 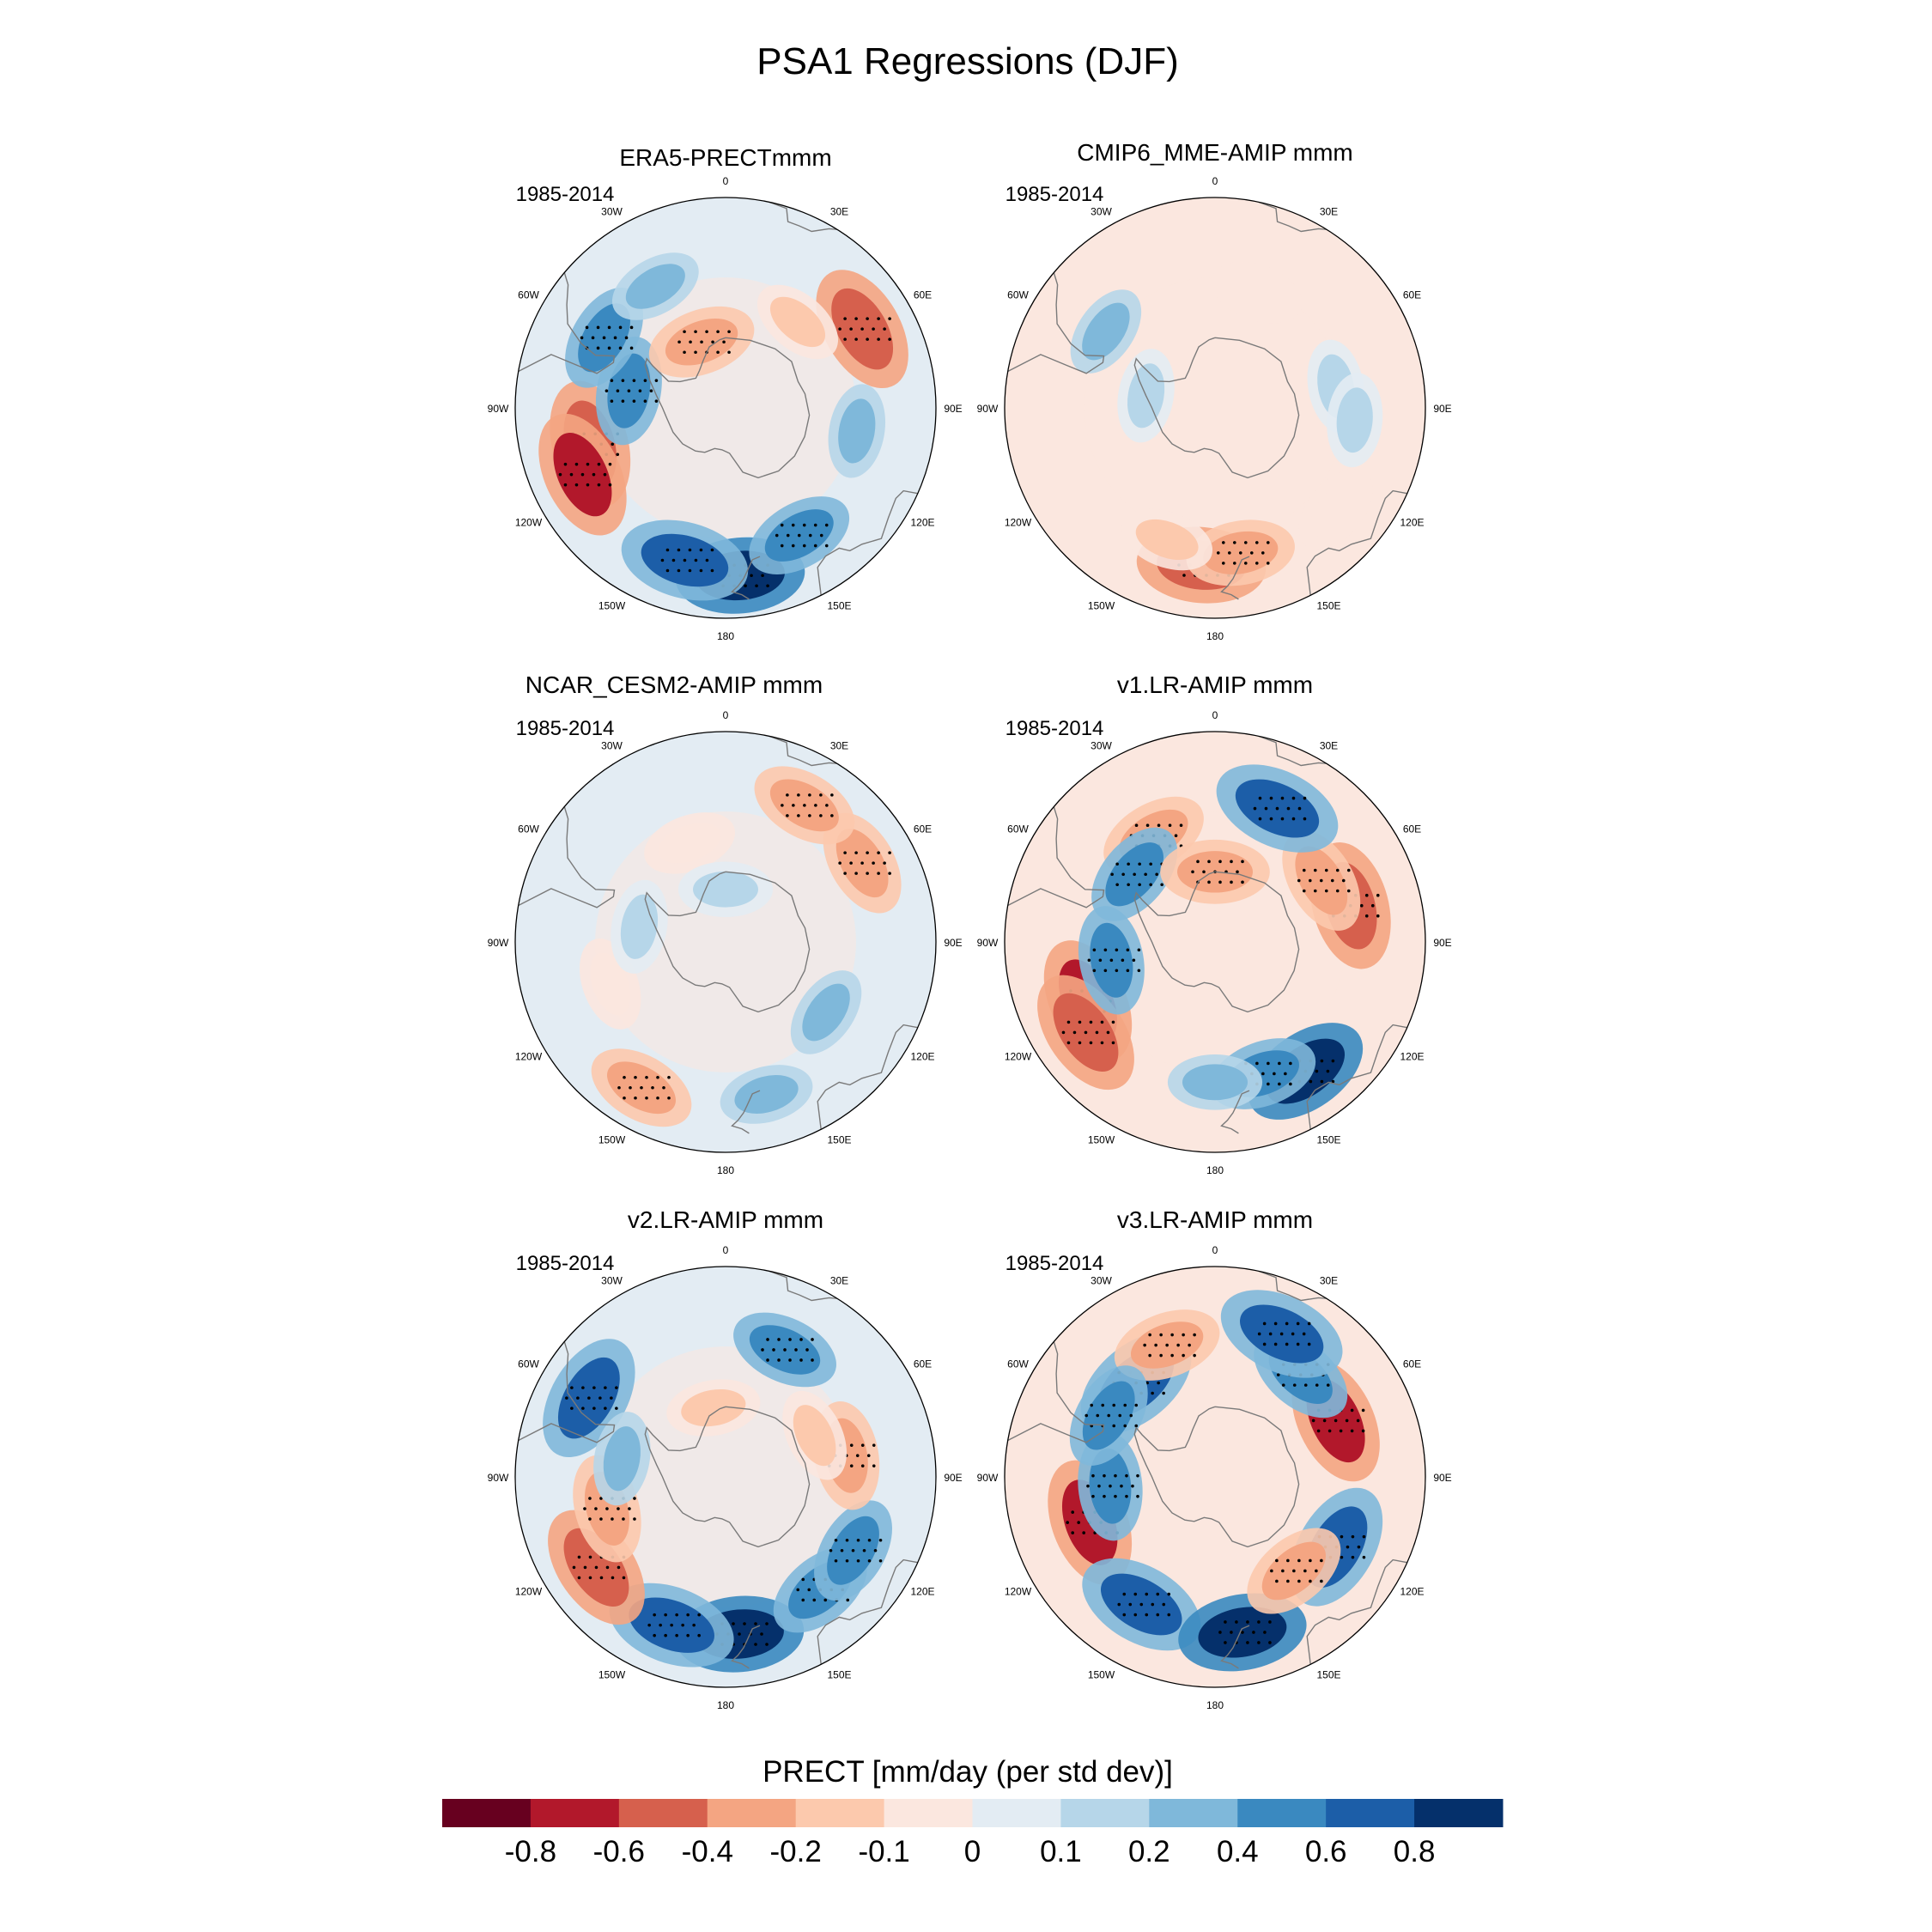 What do you see at coordinates (726, 1219) in the screenshot?
I see `panel-title: v2.LR-AMIP mmm` at bounding box center [726, 1219].